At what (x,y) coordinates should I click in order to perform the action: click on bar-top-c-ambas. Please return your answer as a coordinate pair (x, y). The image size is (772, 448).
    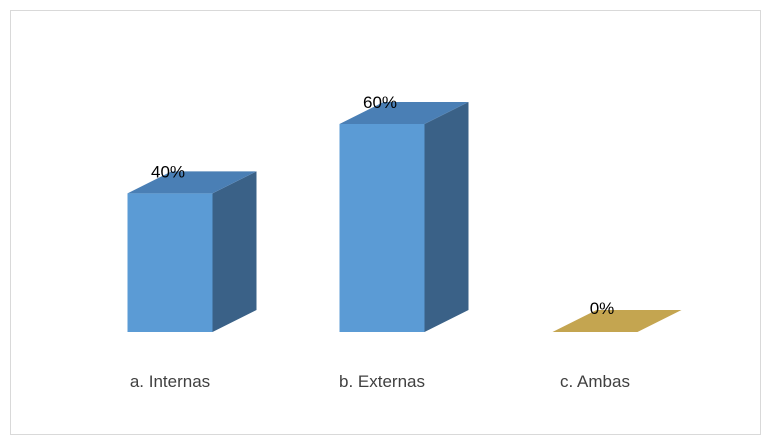
    Looking at the image, I should click on (617, 321).